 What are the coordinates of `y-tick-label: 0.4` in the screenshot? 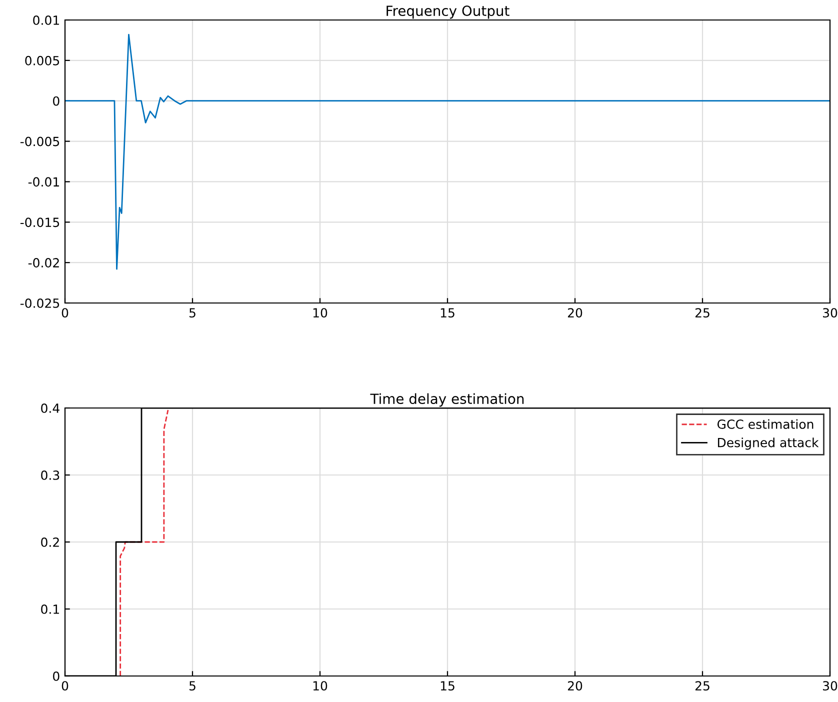 It's located at (50, 408).